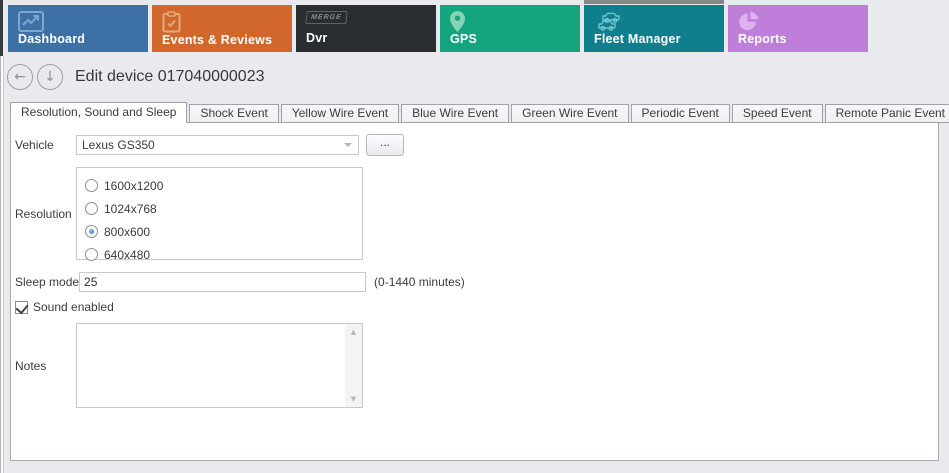 Image resolution: width=949 pixels, height=473 pixels. Describe the element at coordinates (455, 113) in the screenshot. I see `tab-blue-wire-event: Blue Wire Event` at that location.